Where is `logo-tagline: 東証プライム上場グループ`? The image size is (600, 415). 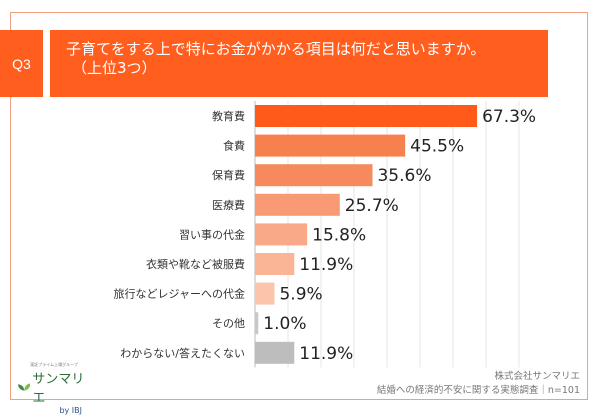
logo-tagline: 東証プライム上場グループ is located at coordinates (54, 364).